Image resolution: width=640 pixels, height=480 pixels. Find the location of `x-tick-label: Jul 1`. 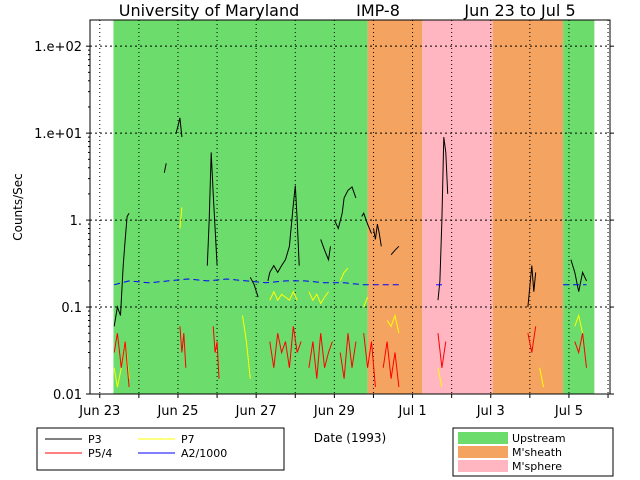

x-tick-label: Jul 1 is located at coordinates (412, 411).